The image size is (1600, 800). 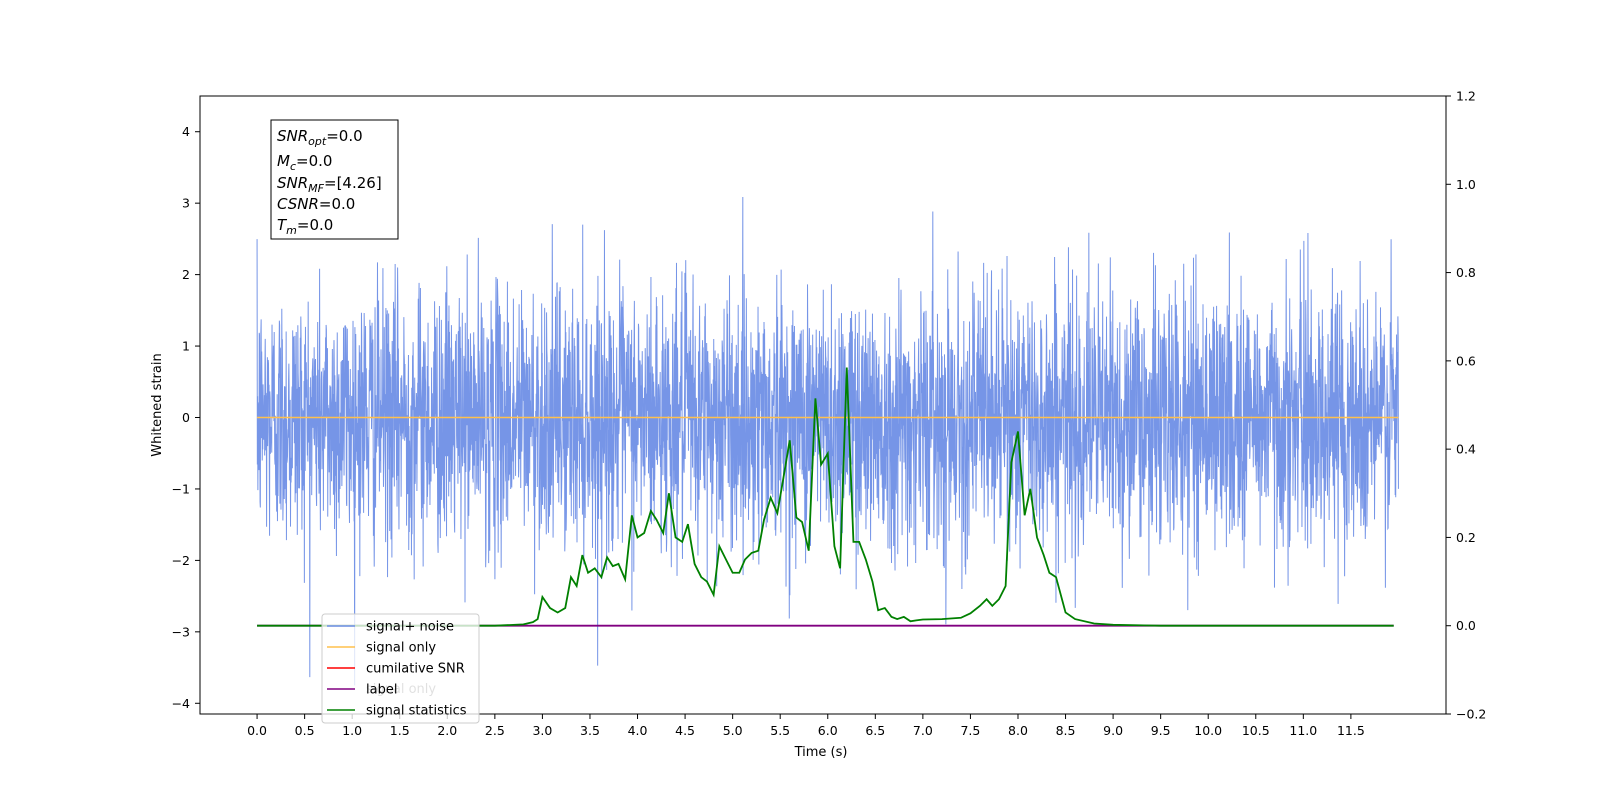 I want to click on y-tick-label: −4, so click(x=181, y=703).